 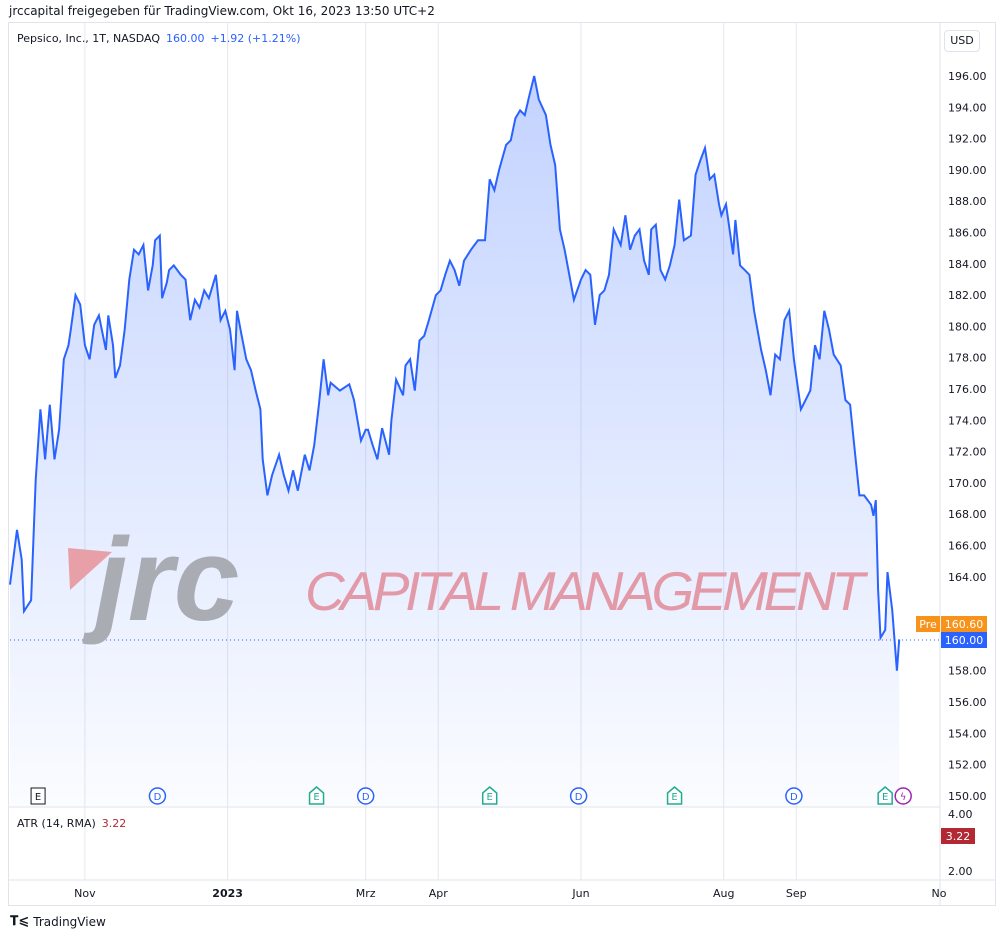 I want to click on atr-legend-value: 3.22, so click(x=114, y=823).